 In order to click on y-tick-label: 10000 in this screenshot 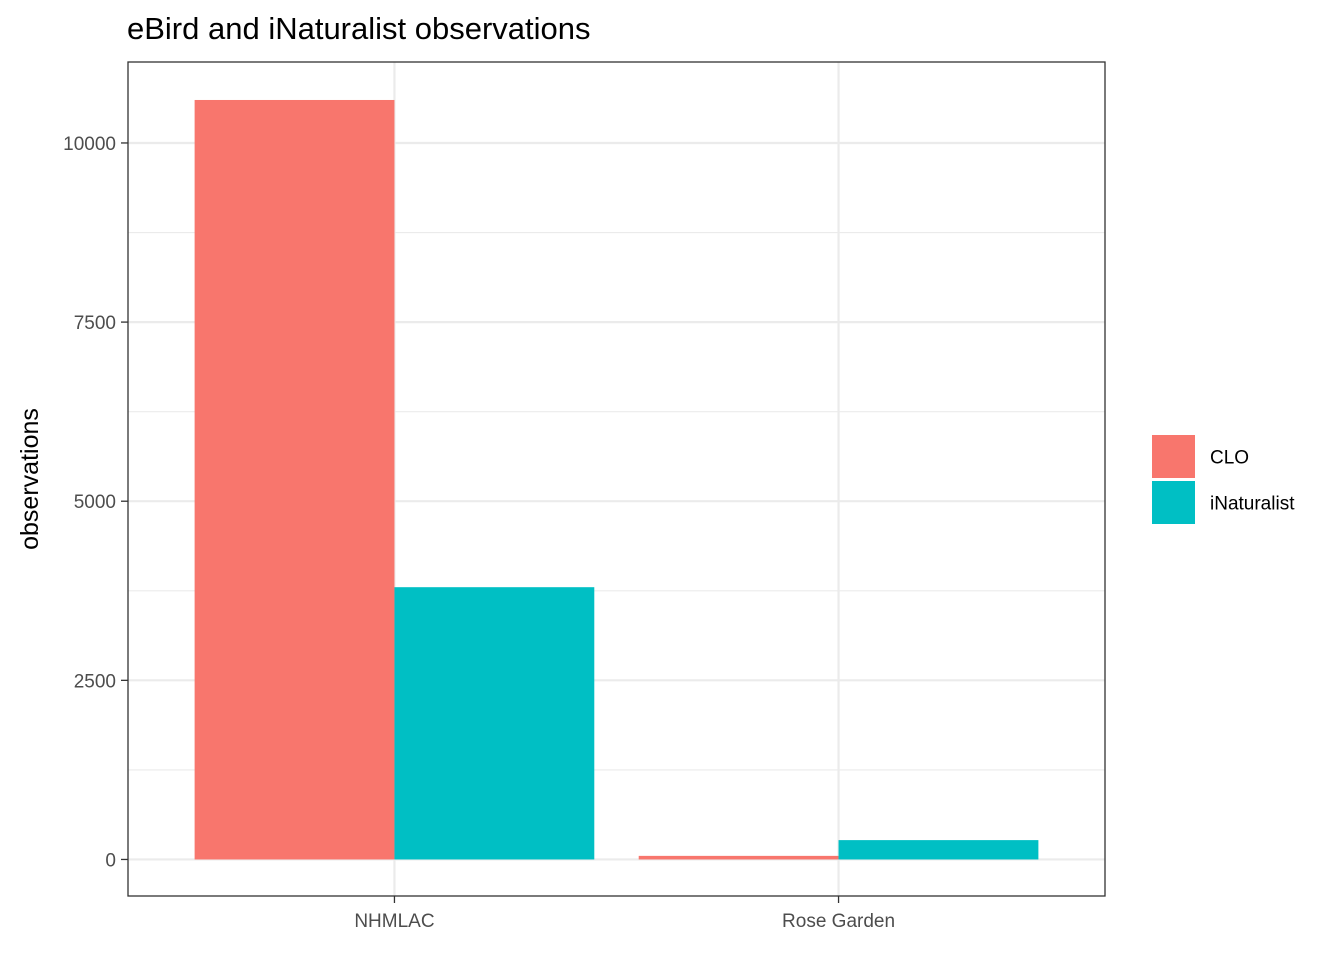, I will do `click(89, 144)`.